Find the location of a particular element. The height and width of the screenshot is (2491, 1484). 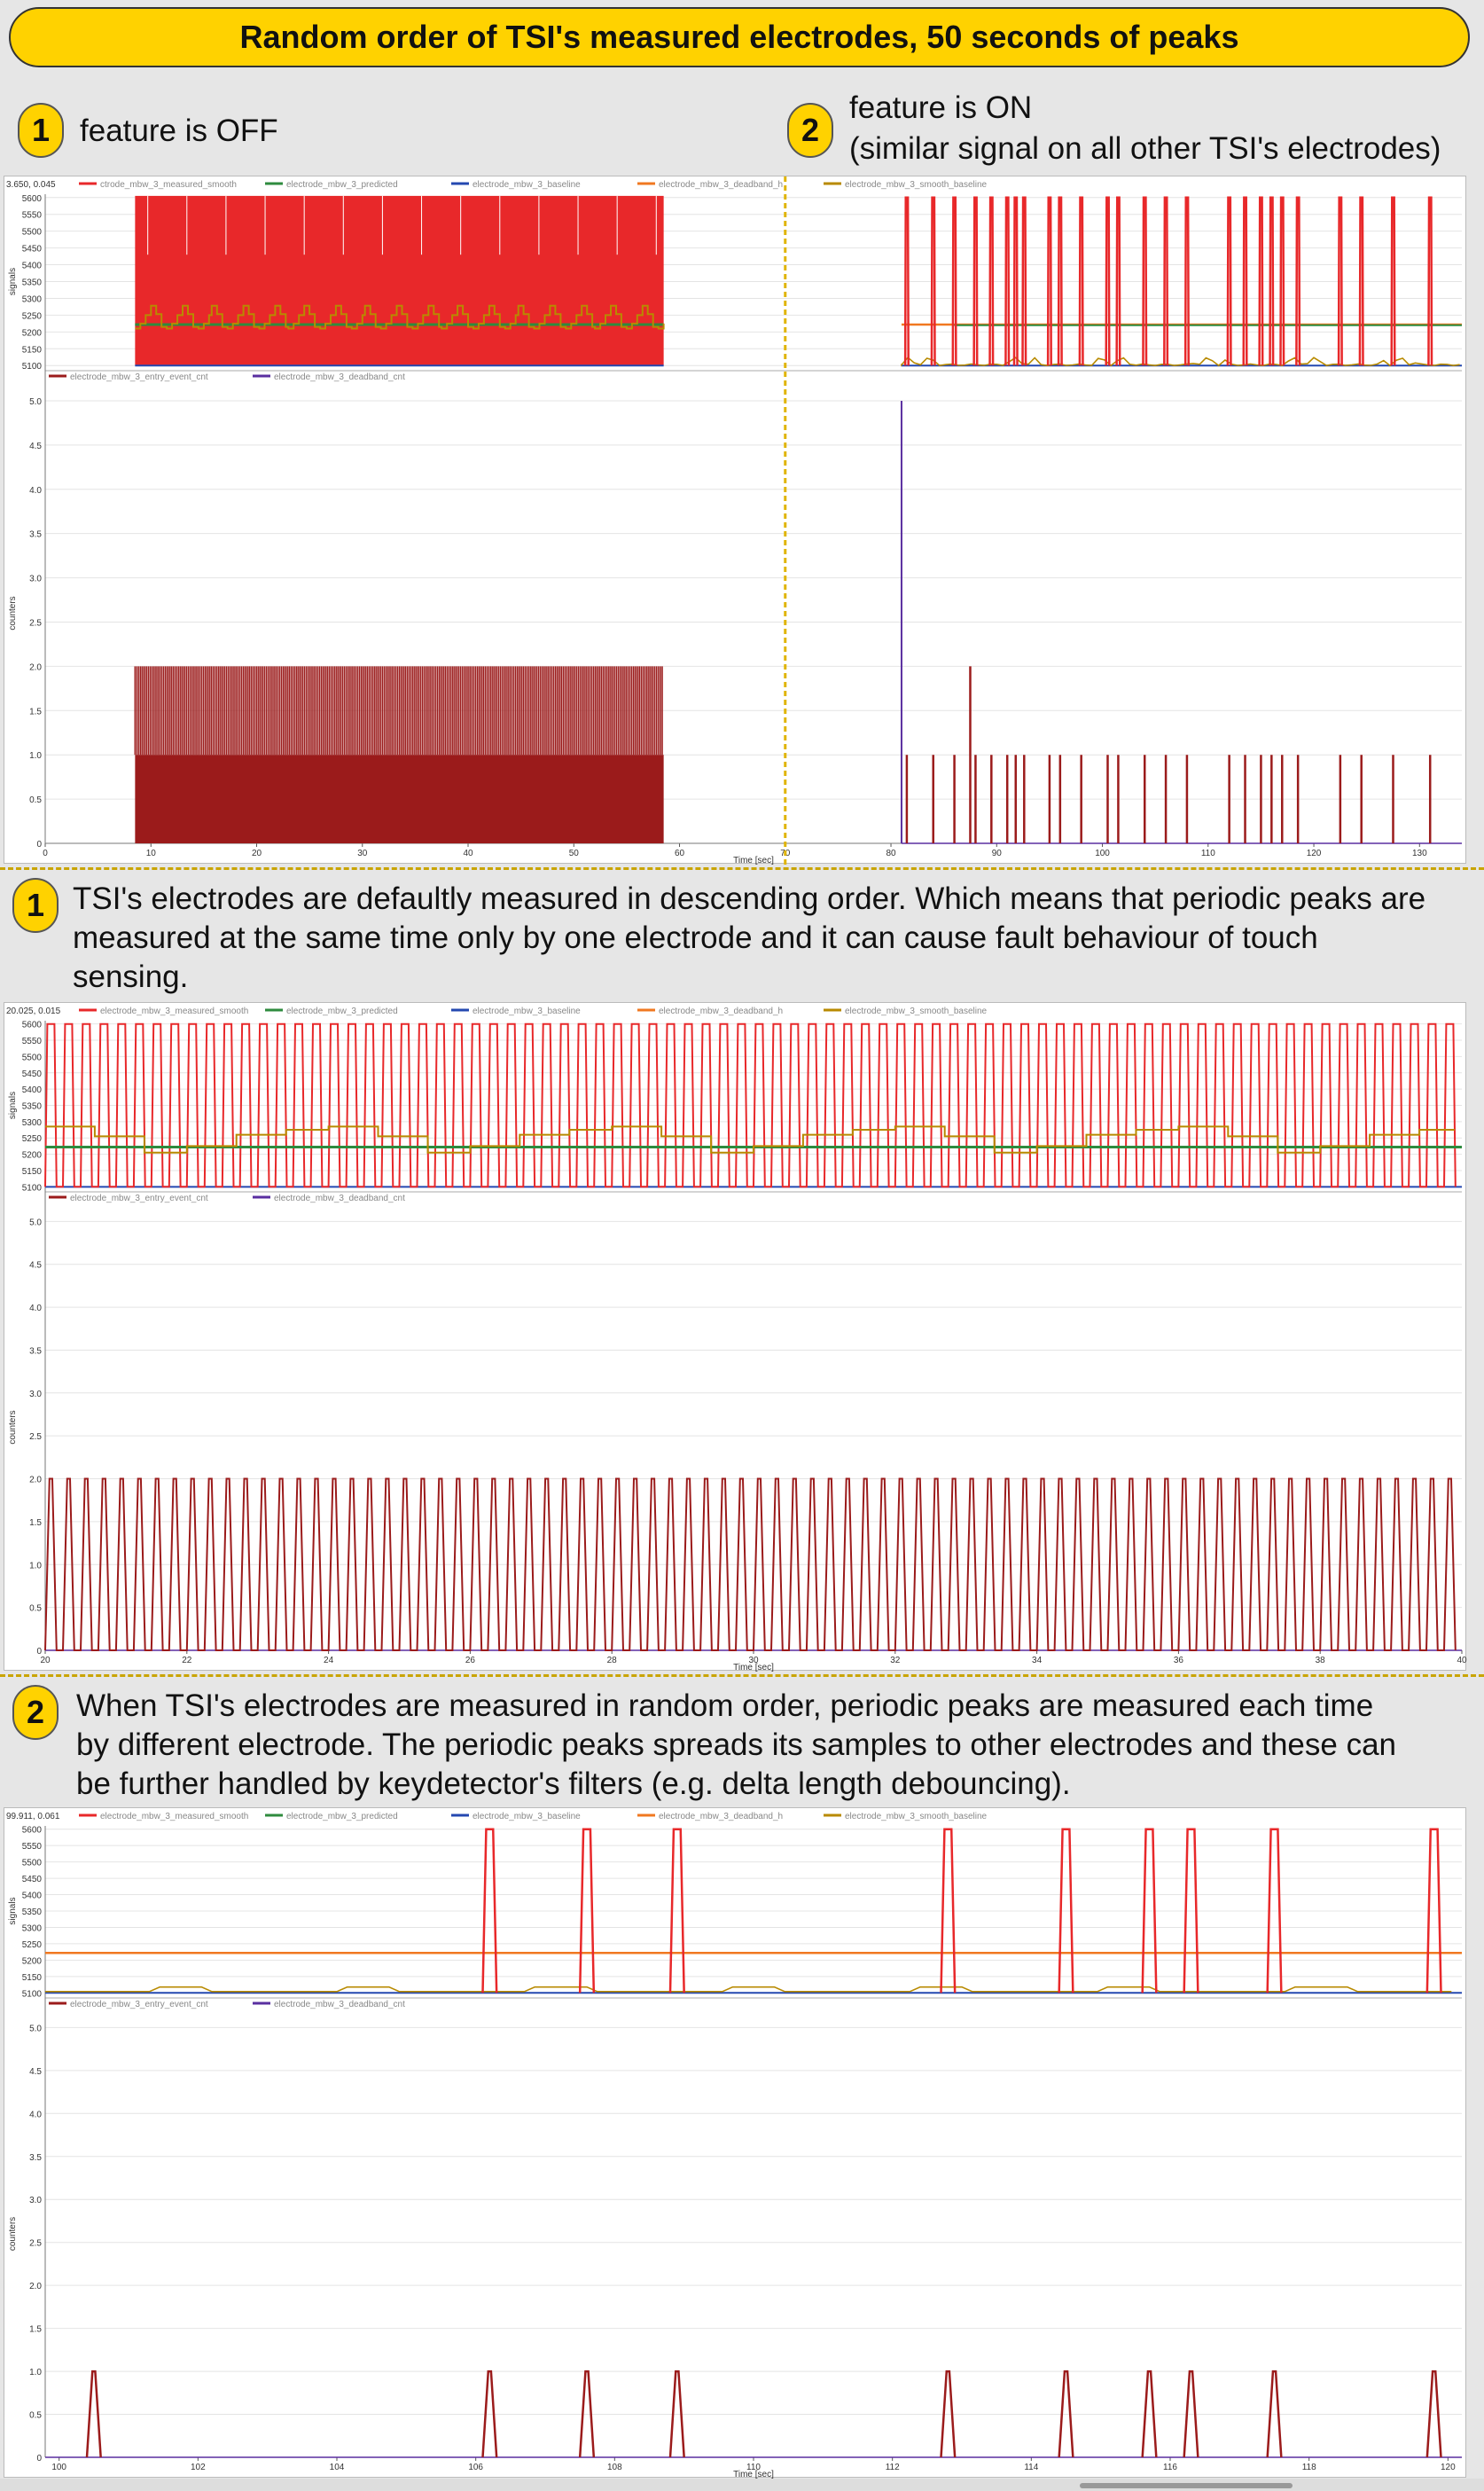

x-tick-label: 20 is located at coordinates (257, 853).